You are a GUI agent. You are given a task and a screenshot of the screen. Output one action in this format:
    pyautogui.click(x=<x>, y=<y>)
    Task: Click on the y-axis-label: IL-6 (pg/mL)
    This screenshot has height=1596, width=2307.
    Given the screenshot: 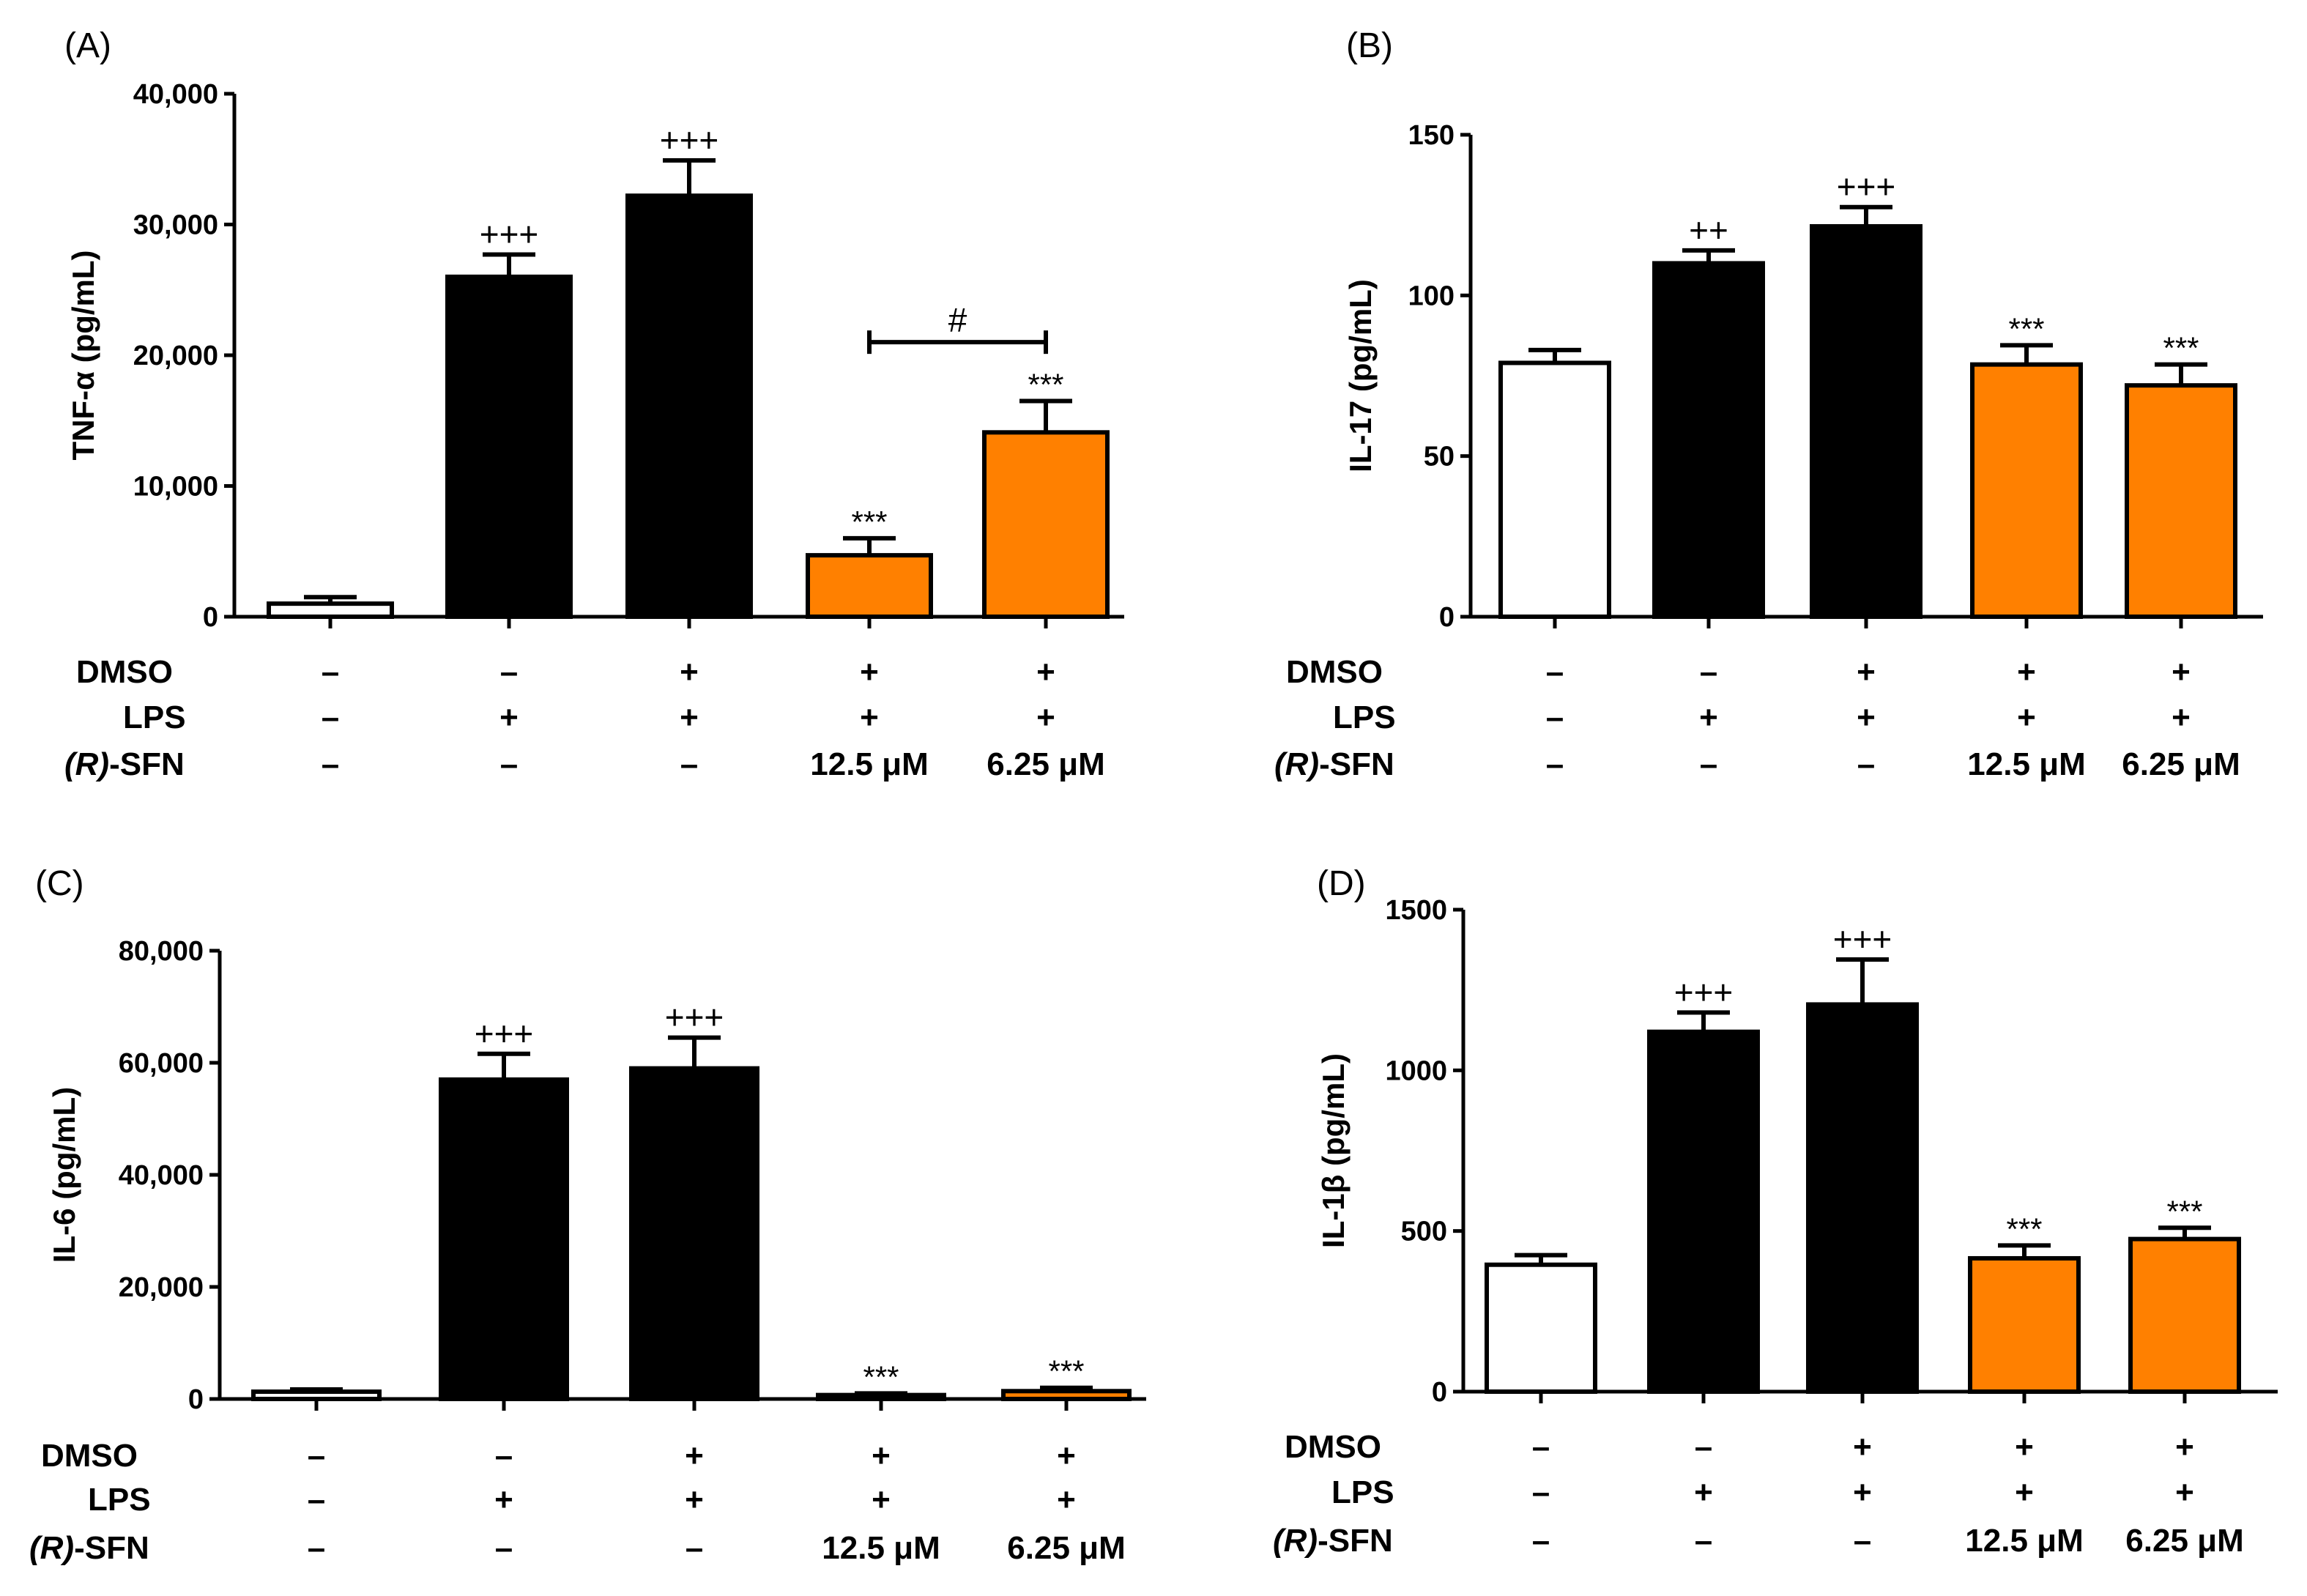 What is the action you would take?
    pyautogui.click(x=64, y=1175)
    